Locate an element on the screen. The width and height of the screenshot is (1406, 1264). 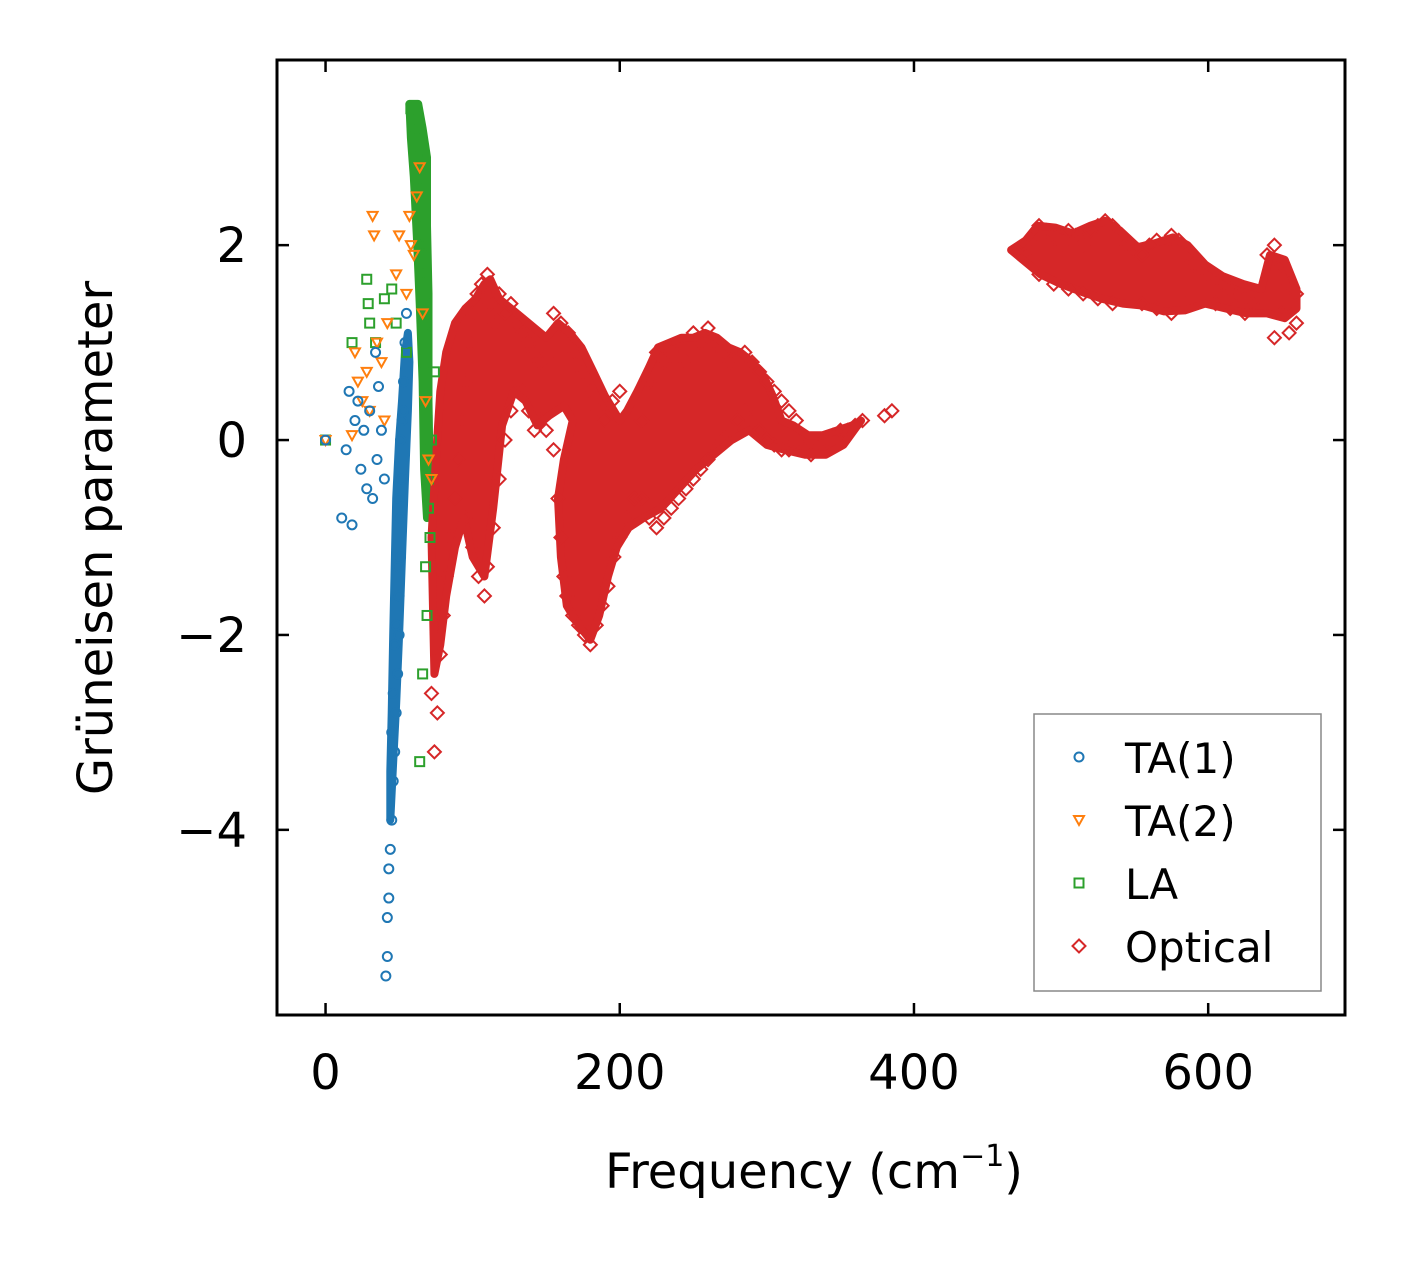
legend-label-optical: Optical is located at coordinates (1199, 947).